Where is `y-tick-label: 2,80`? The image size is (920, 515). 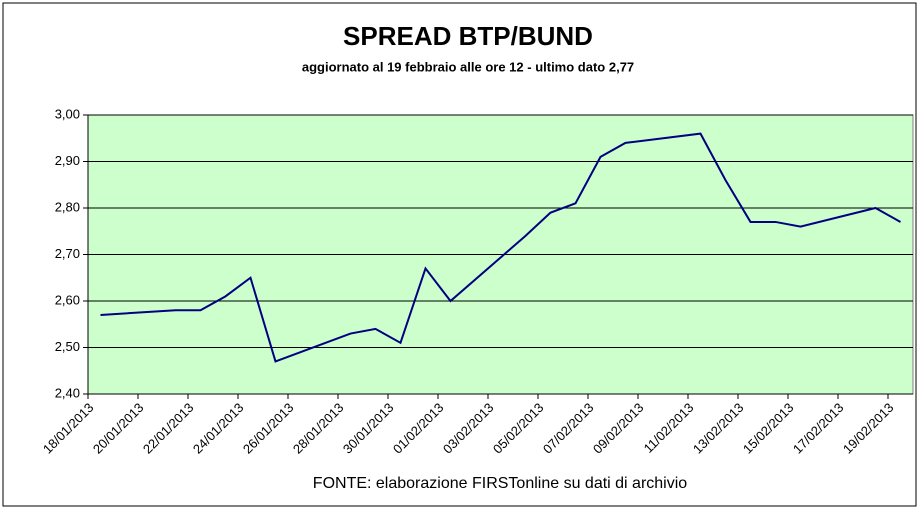
y-tick-label: 2,80 is located at coordinates (67, 206).